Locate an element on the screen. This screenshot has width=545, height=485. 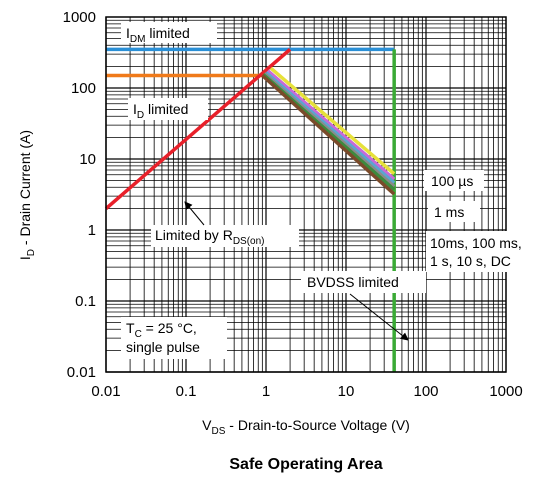
y-tick-label: 100 is located at coordinates (83, 88).